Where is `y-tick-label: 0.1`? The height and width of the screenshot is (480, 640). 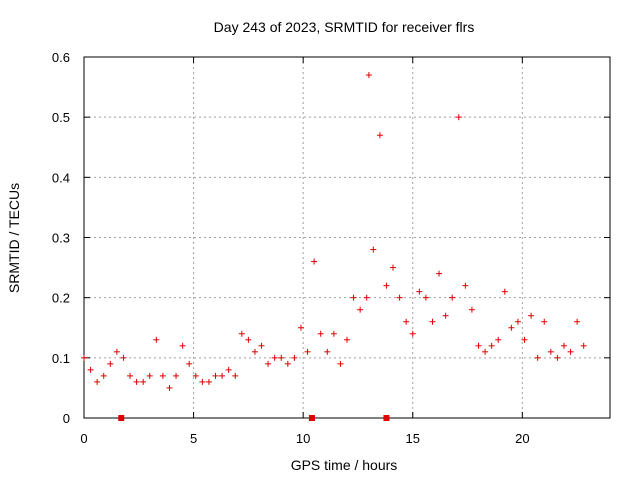 y-tick-label: 0.1 is located at coordinates (61, 358).